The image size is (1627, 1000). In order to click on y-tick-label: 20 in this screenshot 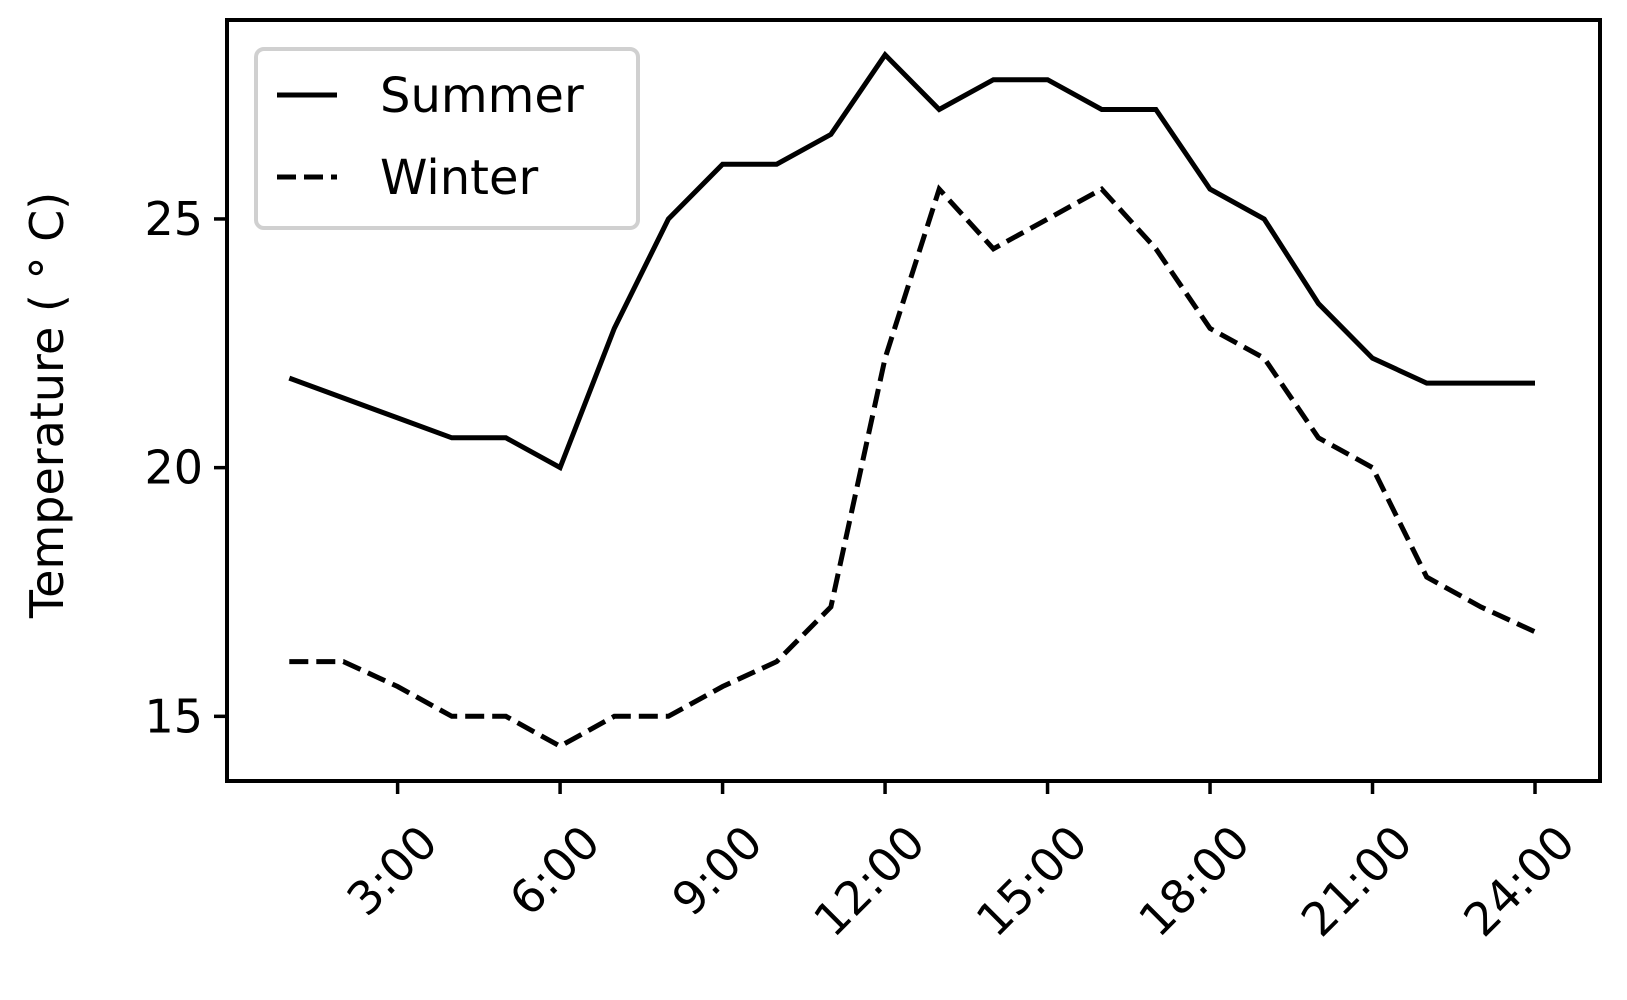, I will do `click(173, 468)`.